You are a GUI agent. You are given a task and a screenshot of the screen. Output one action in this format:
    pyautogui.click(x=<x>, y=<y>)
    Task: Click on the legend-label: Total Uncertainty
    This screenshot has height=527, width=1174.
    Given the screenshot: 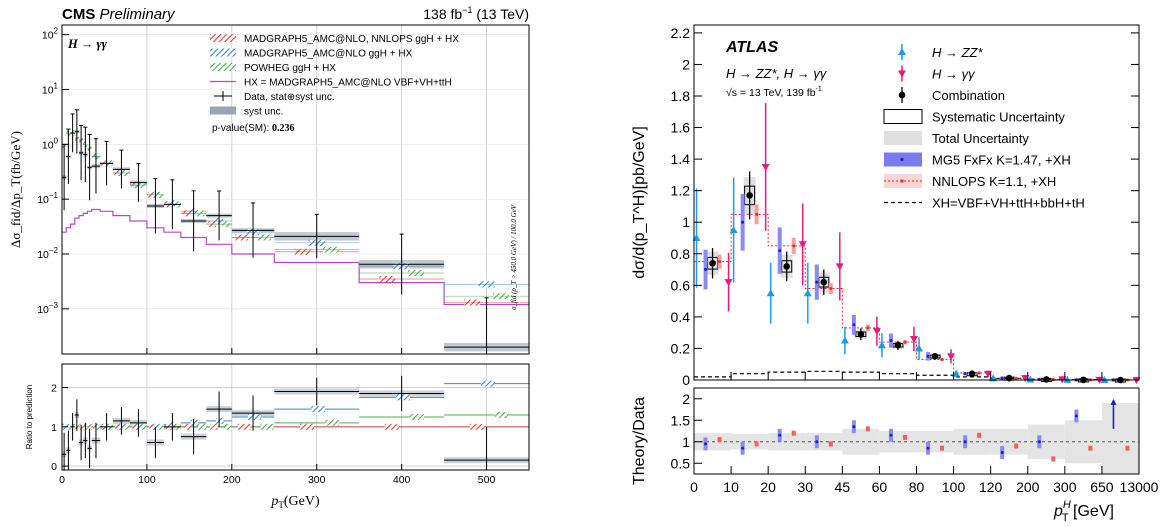 What is the action you would take?
    pyautogui.click(x=980, y=138)
    